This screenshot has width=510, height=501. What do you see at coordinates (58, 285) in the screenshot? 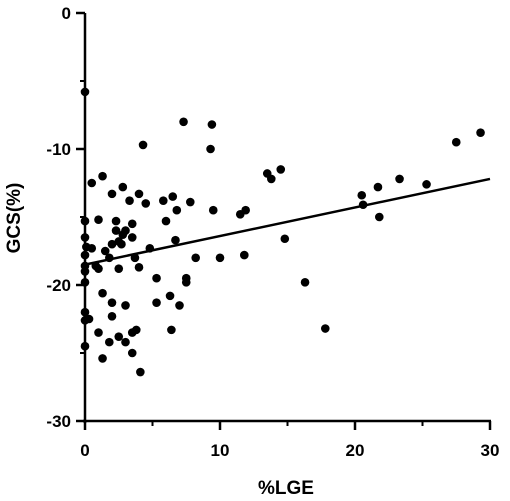
I see `y-tick-label: -20` at bounding box center [58, 285].